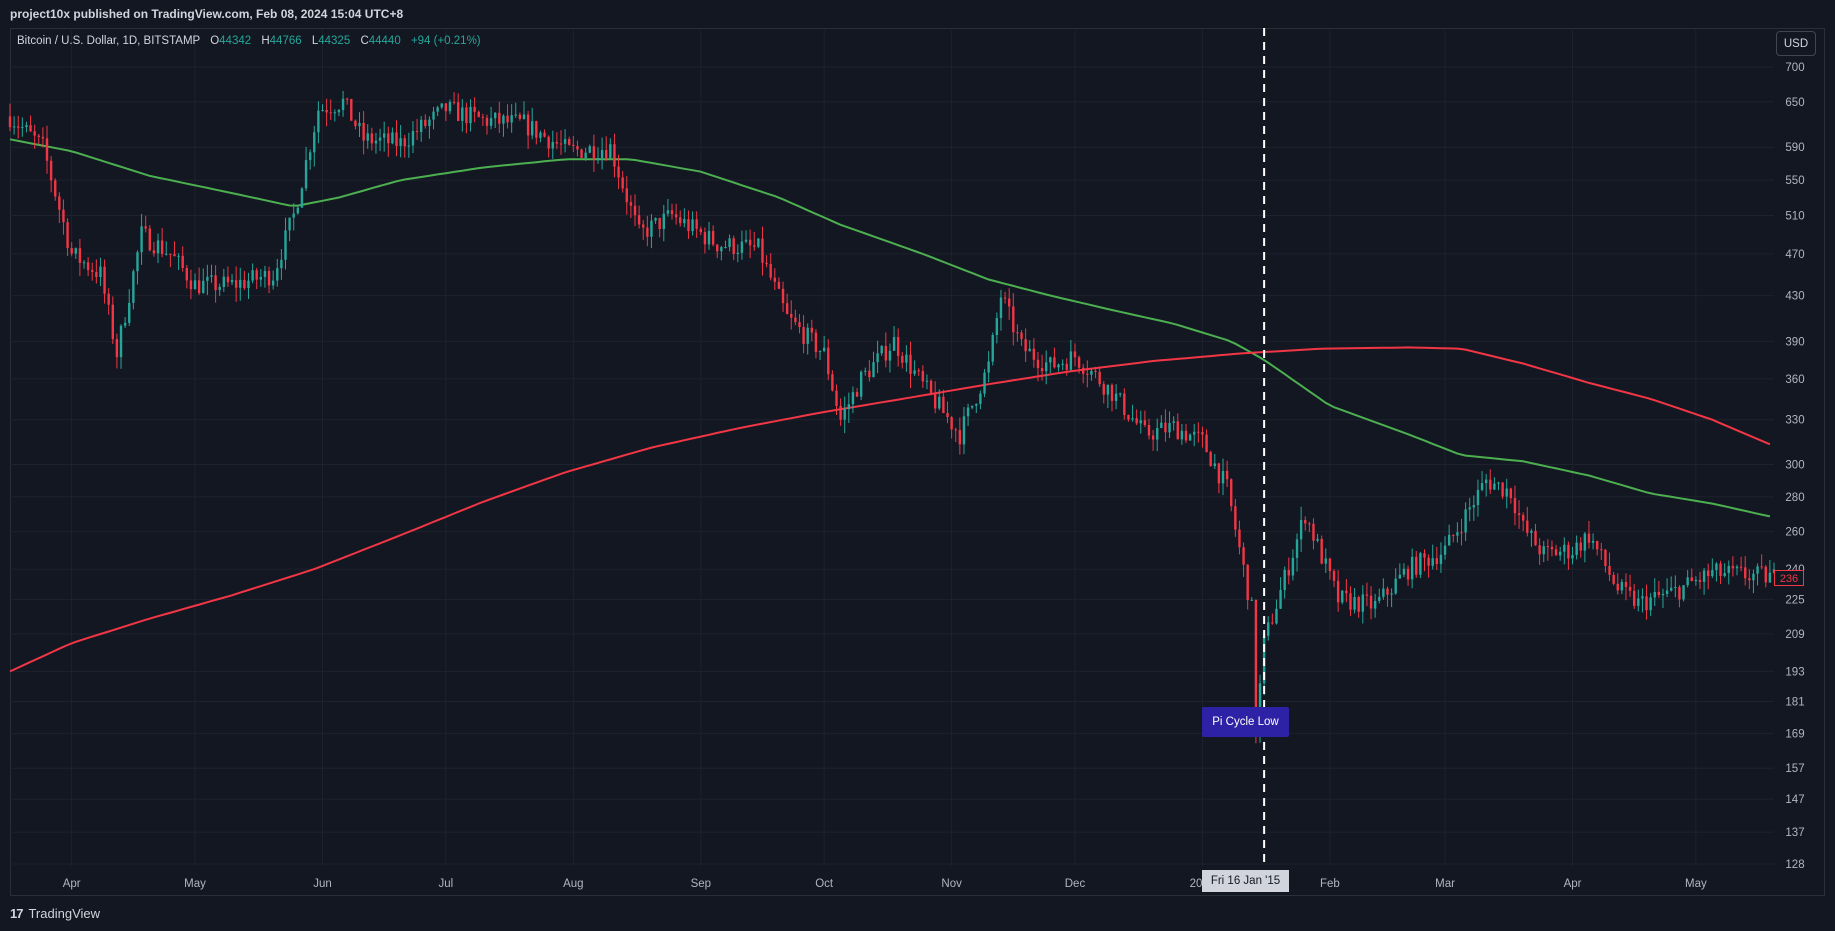 The width and height of the screenshot is (1835, 931). I want to click on footer, so click(917, 914).